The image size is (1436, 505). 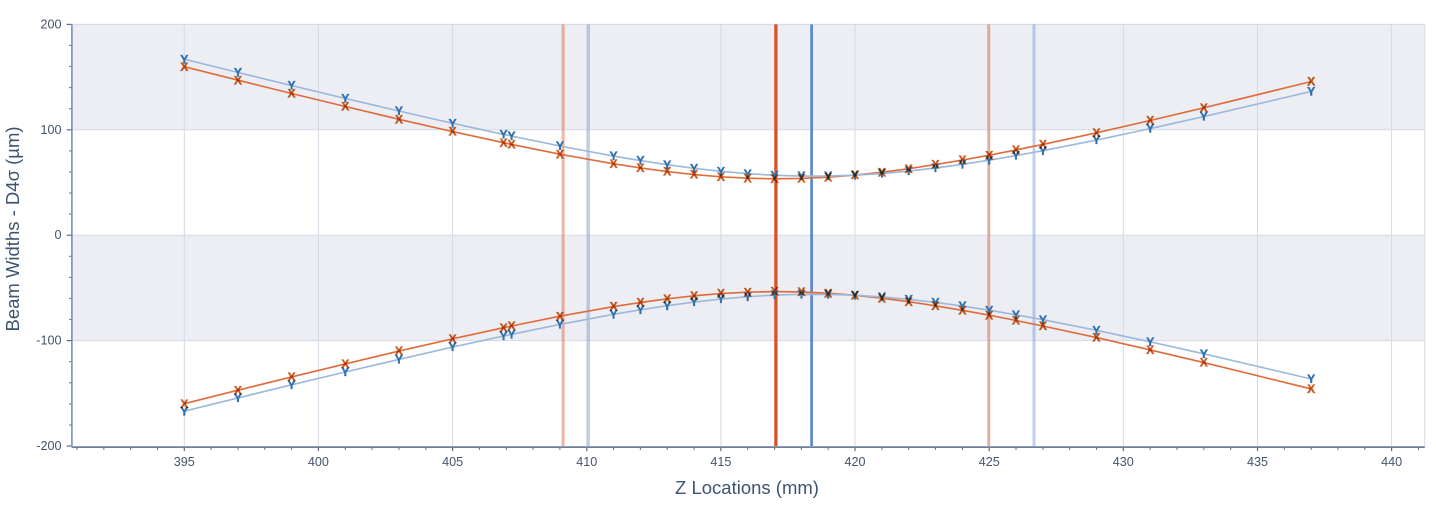 What do you see at coordinates (184, 462) in the screenshot?
I see `svg-text: 395` at bounding box center [184, 462].